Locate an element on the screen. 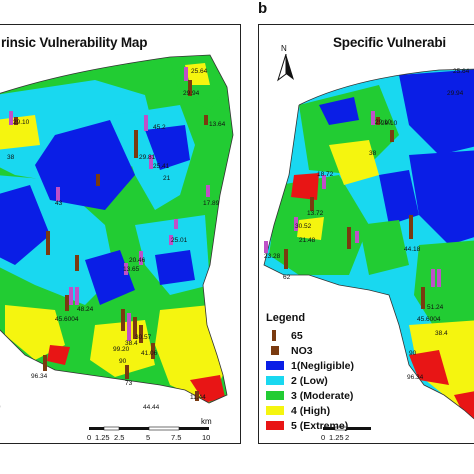 The height and width of the screenshot is (474, 474). well-label: 11.44 is located at coordinates (198, 397).